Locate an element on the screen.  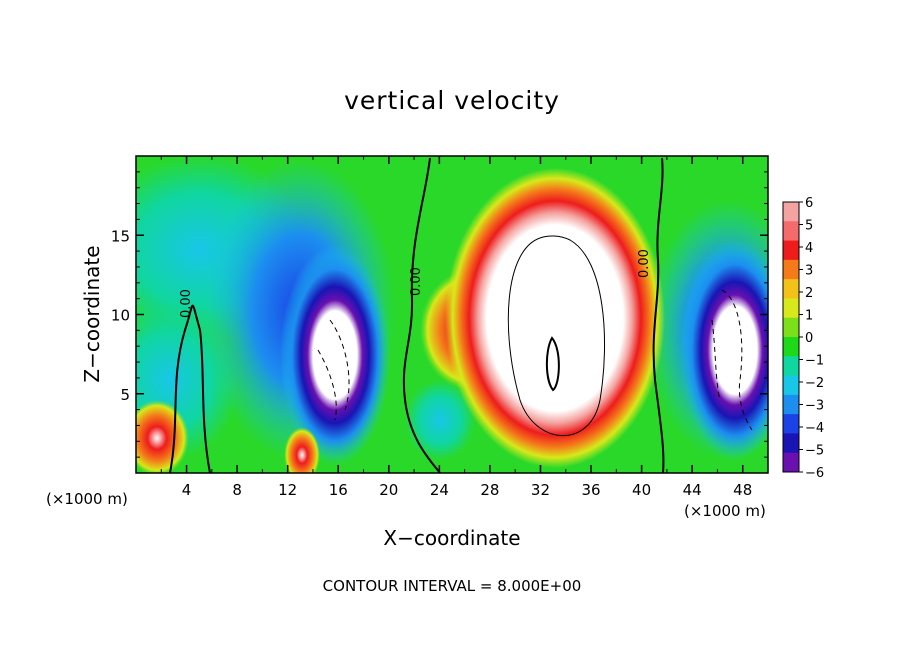
colorbar-label: −2 is located at coordinates (814, 383).